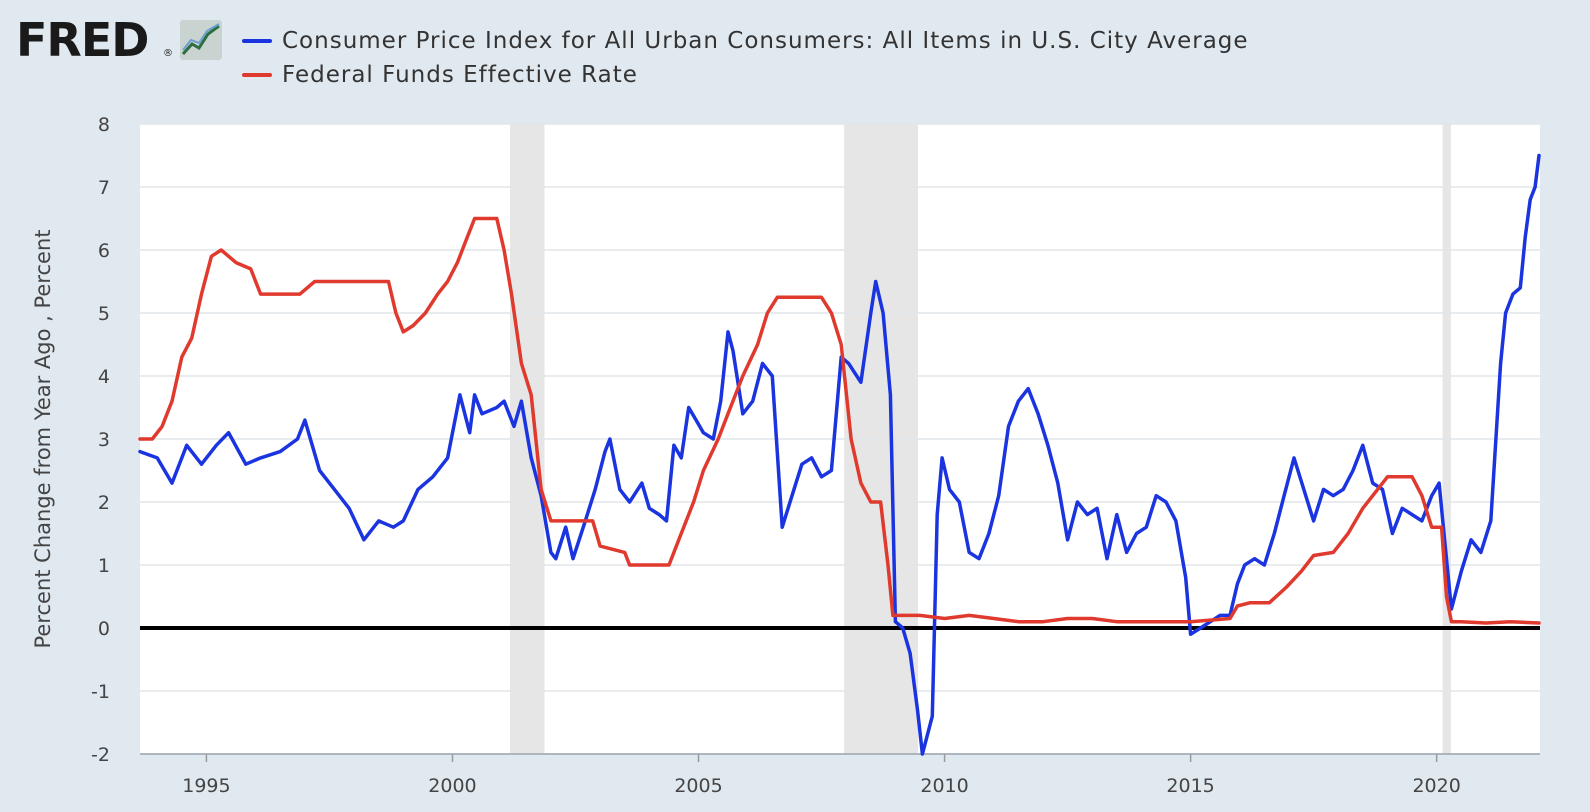  What do you see at coordinates (821, 775) in the screenshot?
I see `x-axis-ticks: 1995 2000 2005 2010 2015 2020` at bounding box center [821, 775].